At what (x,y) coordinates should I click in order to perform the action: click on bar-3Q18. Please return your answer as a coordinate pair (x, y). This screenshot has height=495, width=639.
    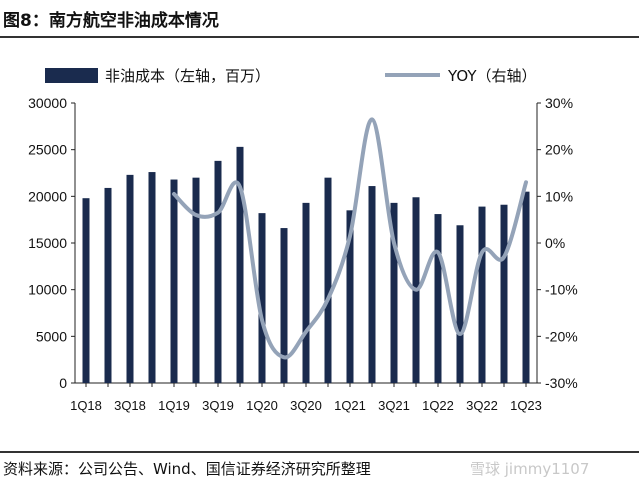
    Looking at the image, I should click on (130, 278).